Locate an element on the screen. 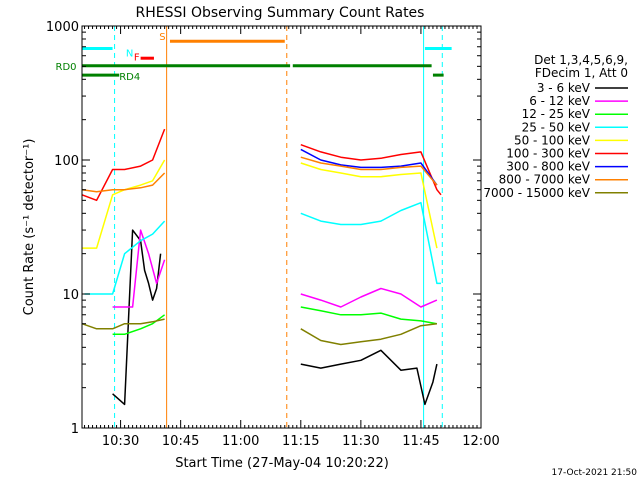 This screenshot has height=480, width=640. x-tick-label: 12:00 is located at coordinates (480, 441).